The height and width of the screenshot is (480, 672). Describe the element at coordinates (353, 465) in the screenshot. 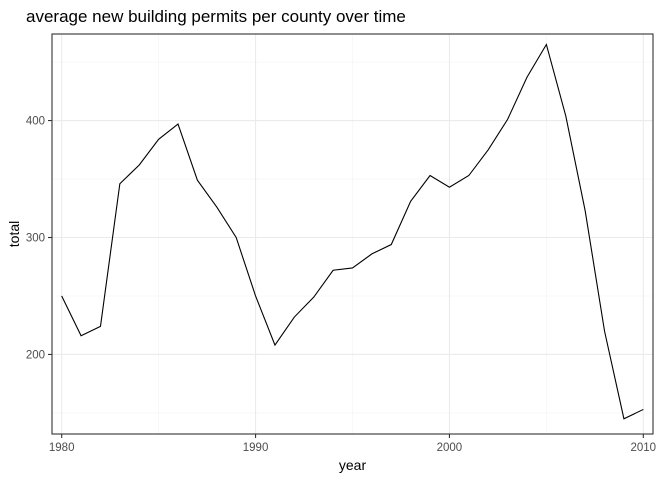

I see `x-axis-title: year` at that location.